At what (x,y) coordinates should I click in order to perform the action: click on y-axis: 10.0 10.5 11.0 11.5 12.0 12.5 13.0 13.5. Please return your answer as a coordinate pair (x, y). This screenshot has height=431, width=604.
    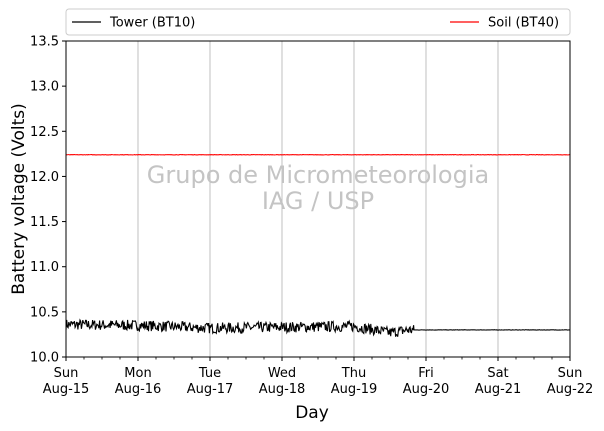
    Looking at the image, I should click on (48, 200).